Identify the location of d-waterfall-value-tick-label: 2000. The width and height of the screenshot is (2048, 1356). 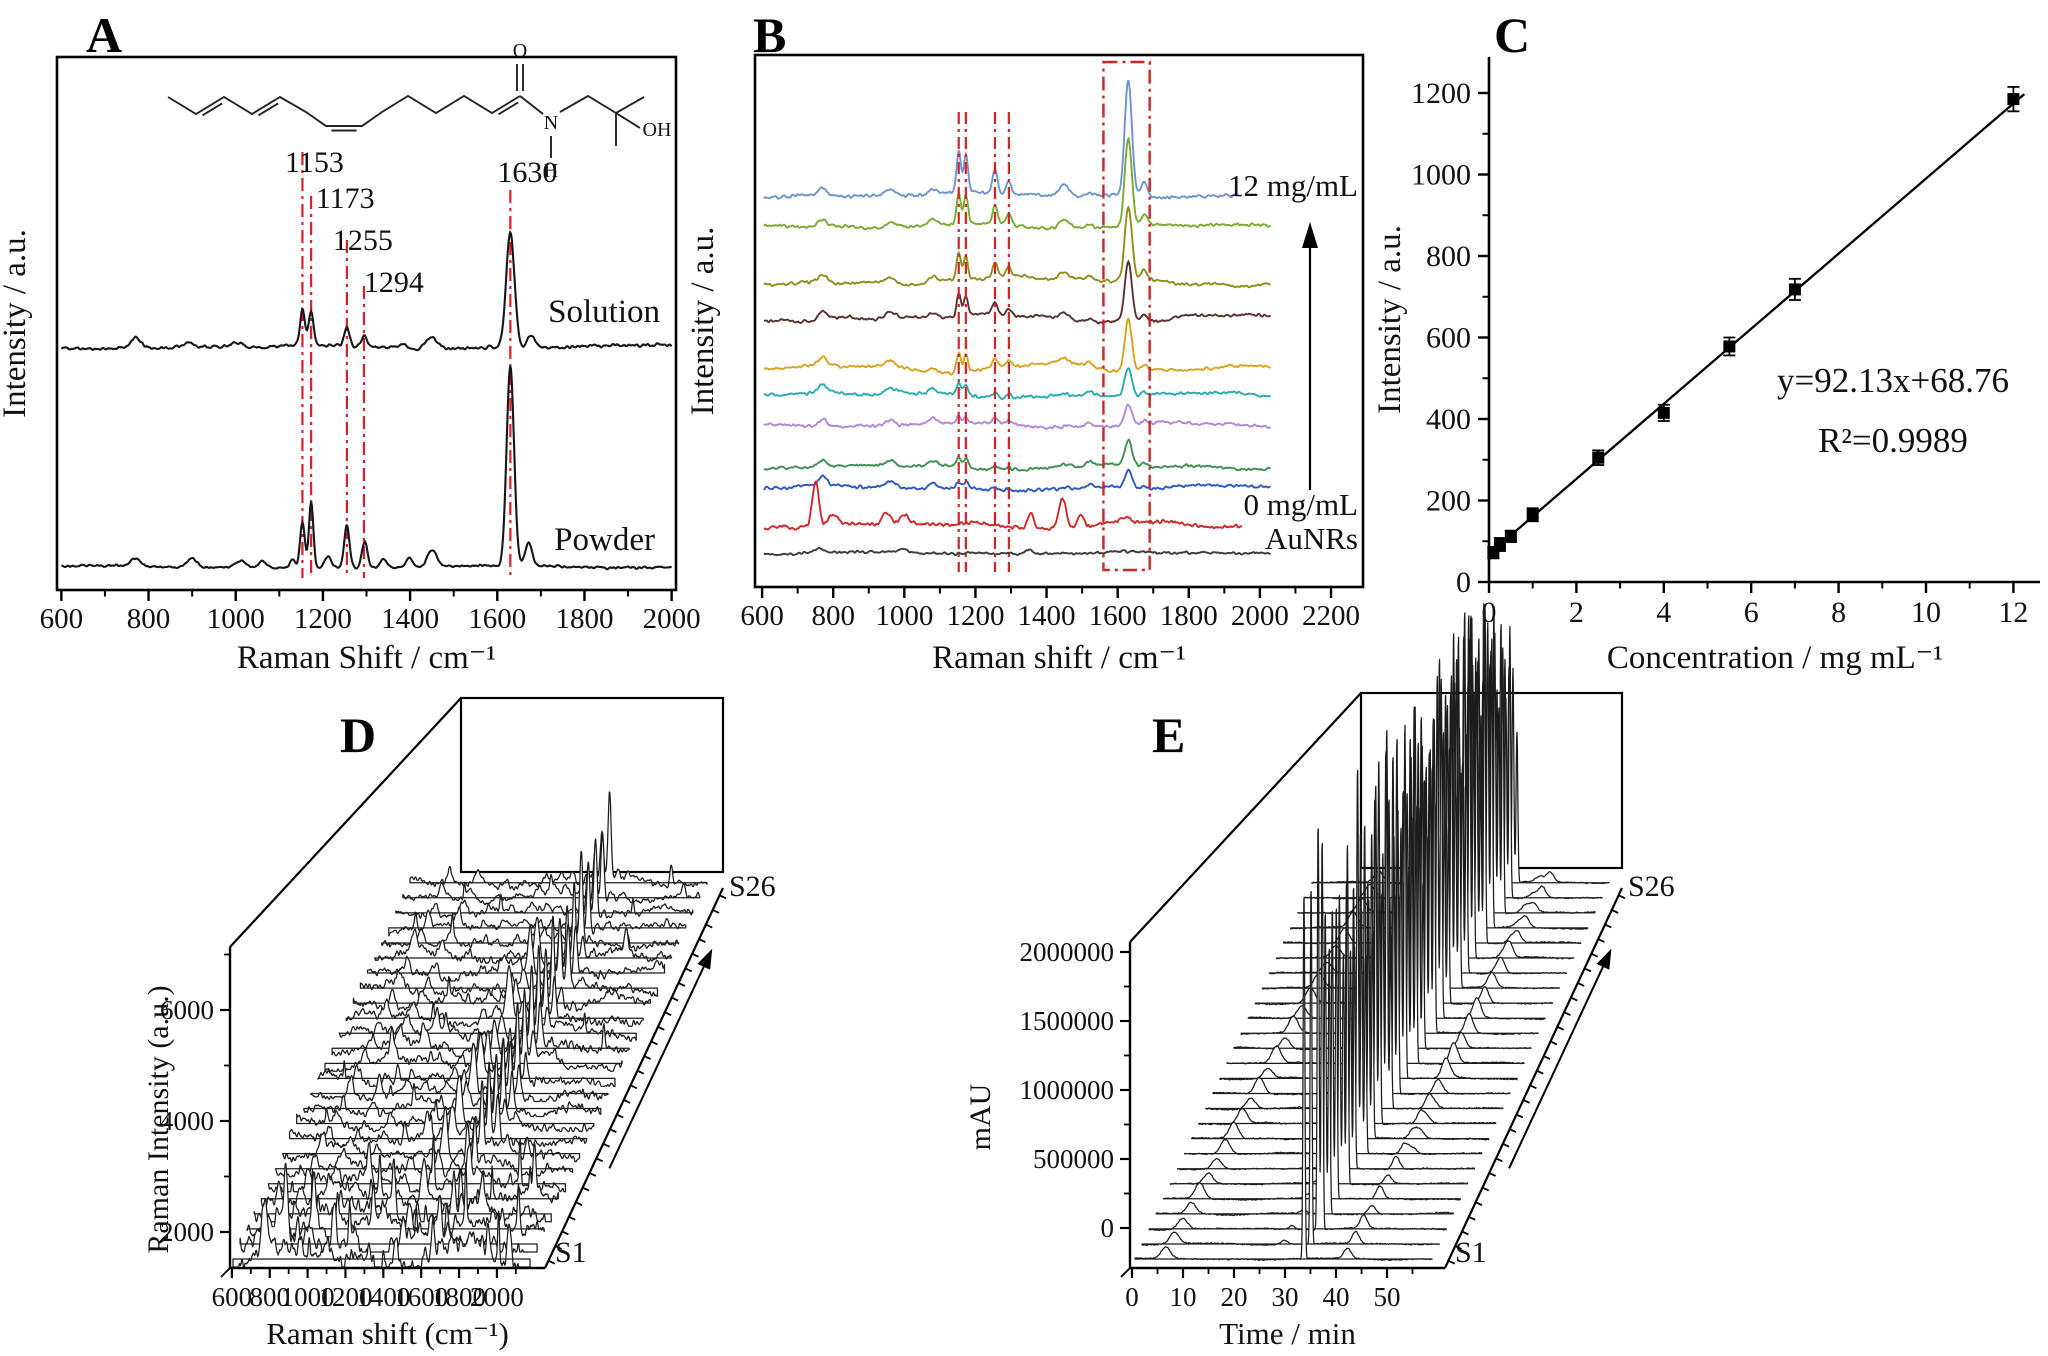
(187, 1232).